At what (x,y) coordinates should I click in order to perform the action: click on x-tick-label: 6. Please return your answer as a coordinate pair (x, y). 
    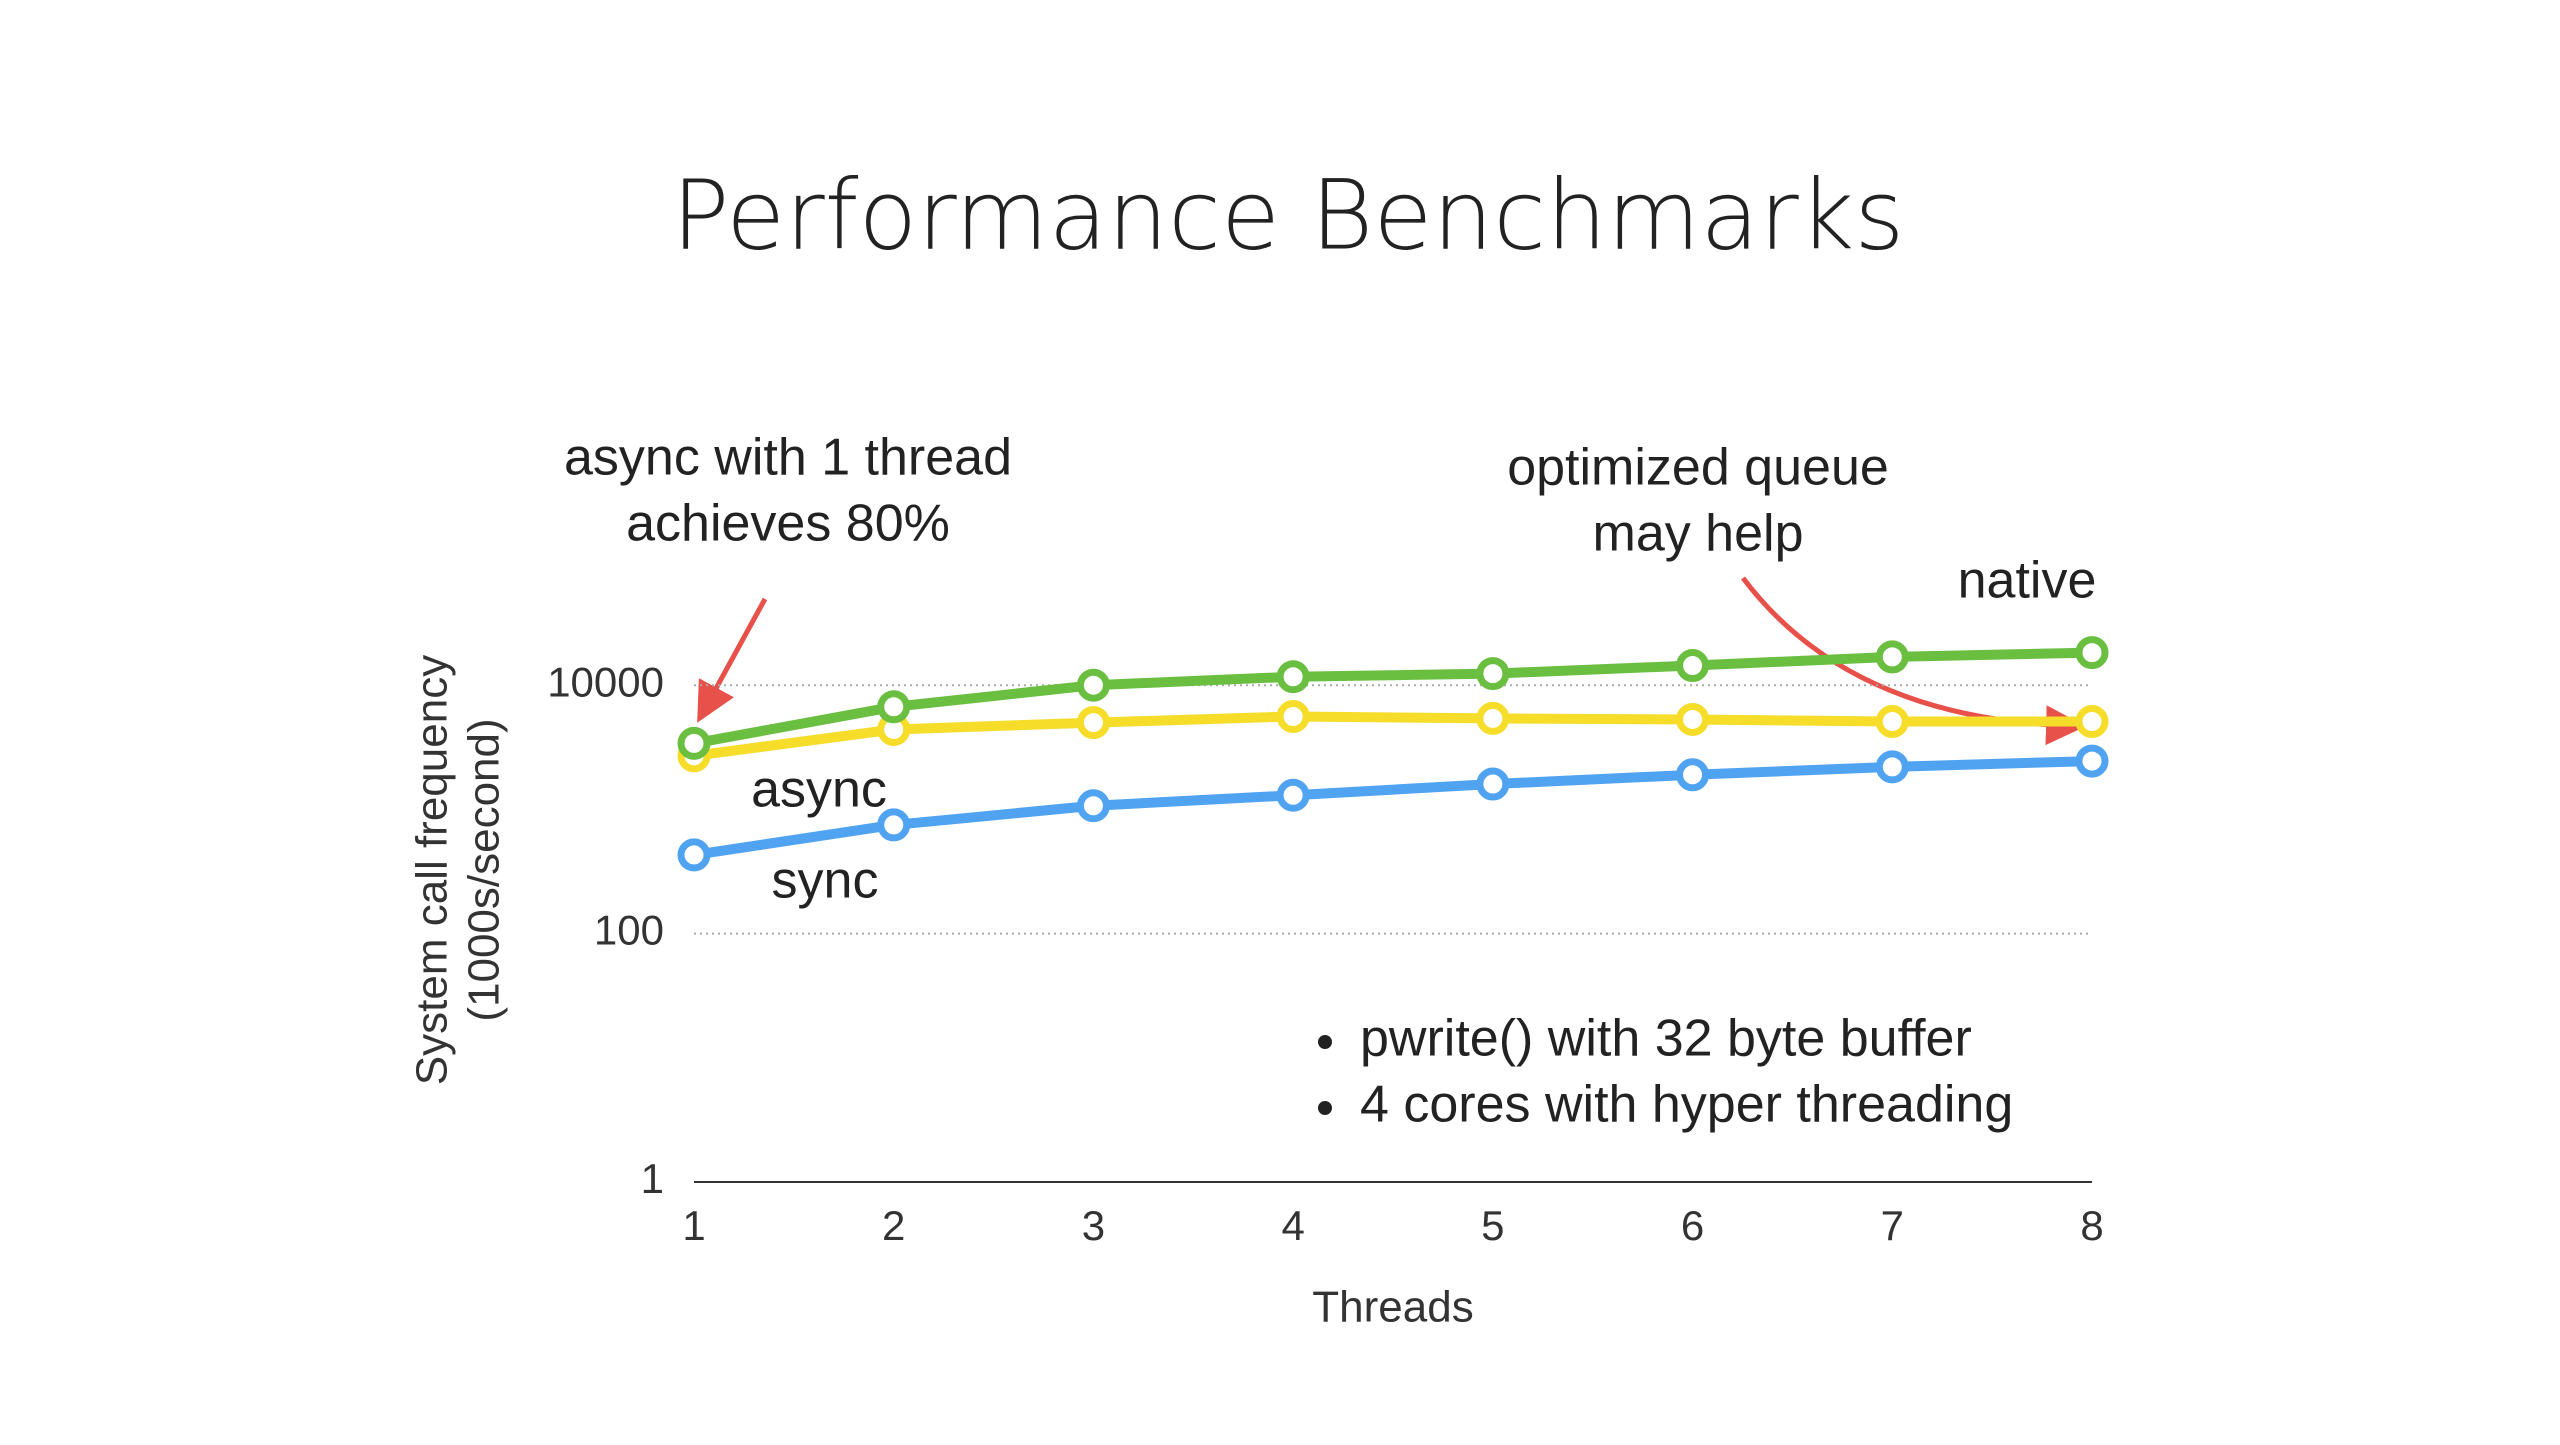
    Looking at the image, I should click on (1692, 1225).